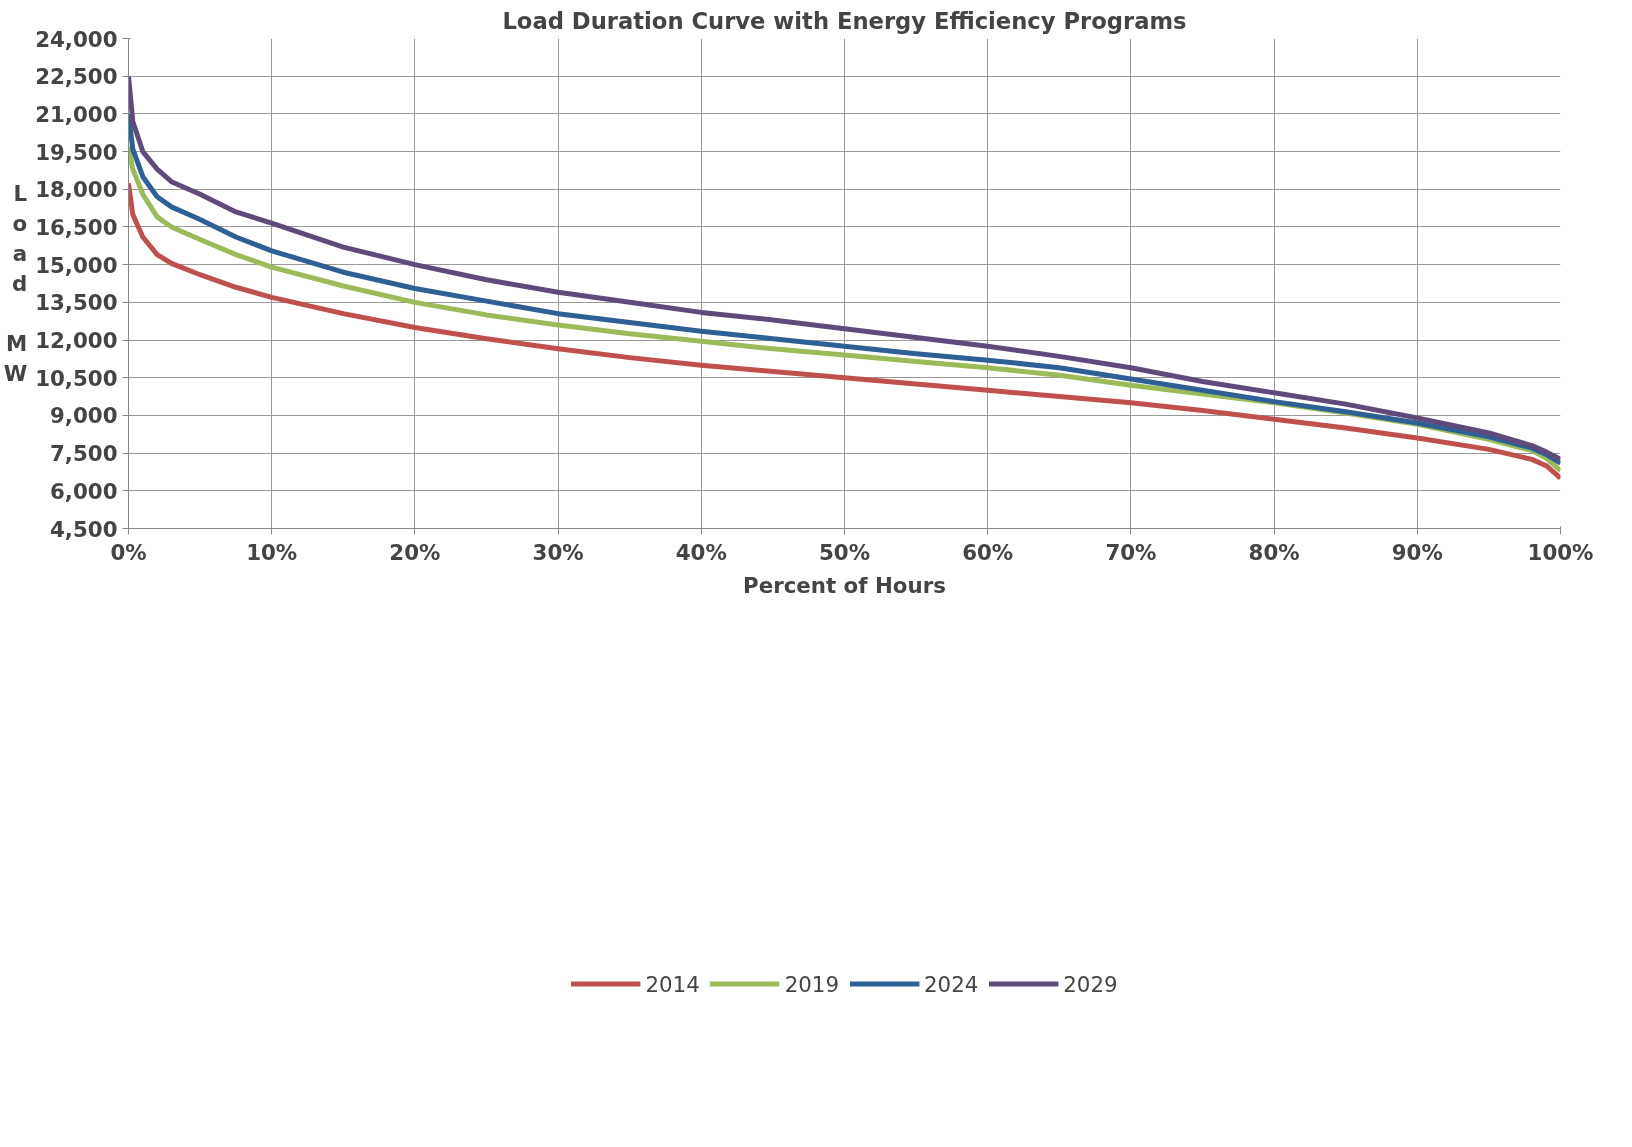 Image resolution: width=1632 pixels, height=1147 pixels. I want to click on x-tick-label: 100%, so click(1560, 552).